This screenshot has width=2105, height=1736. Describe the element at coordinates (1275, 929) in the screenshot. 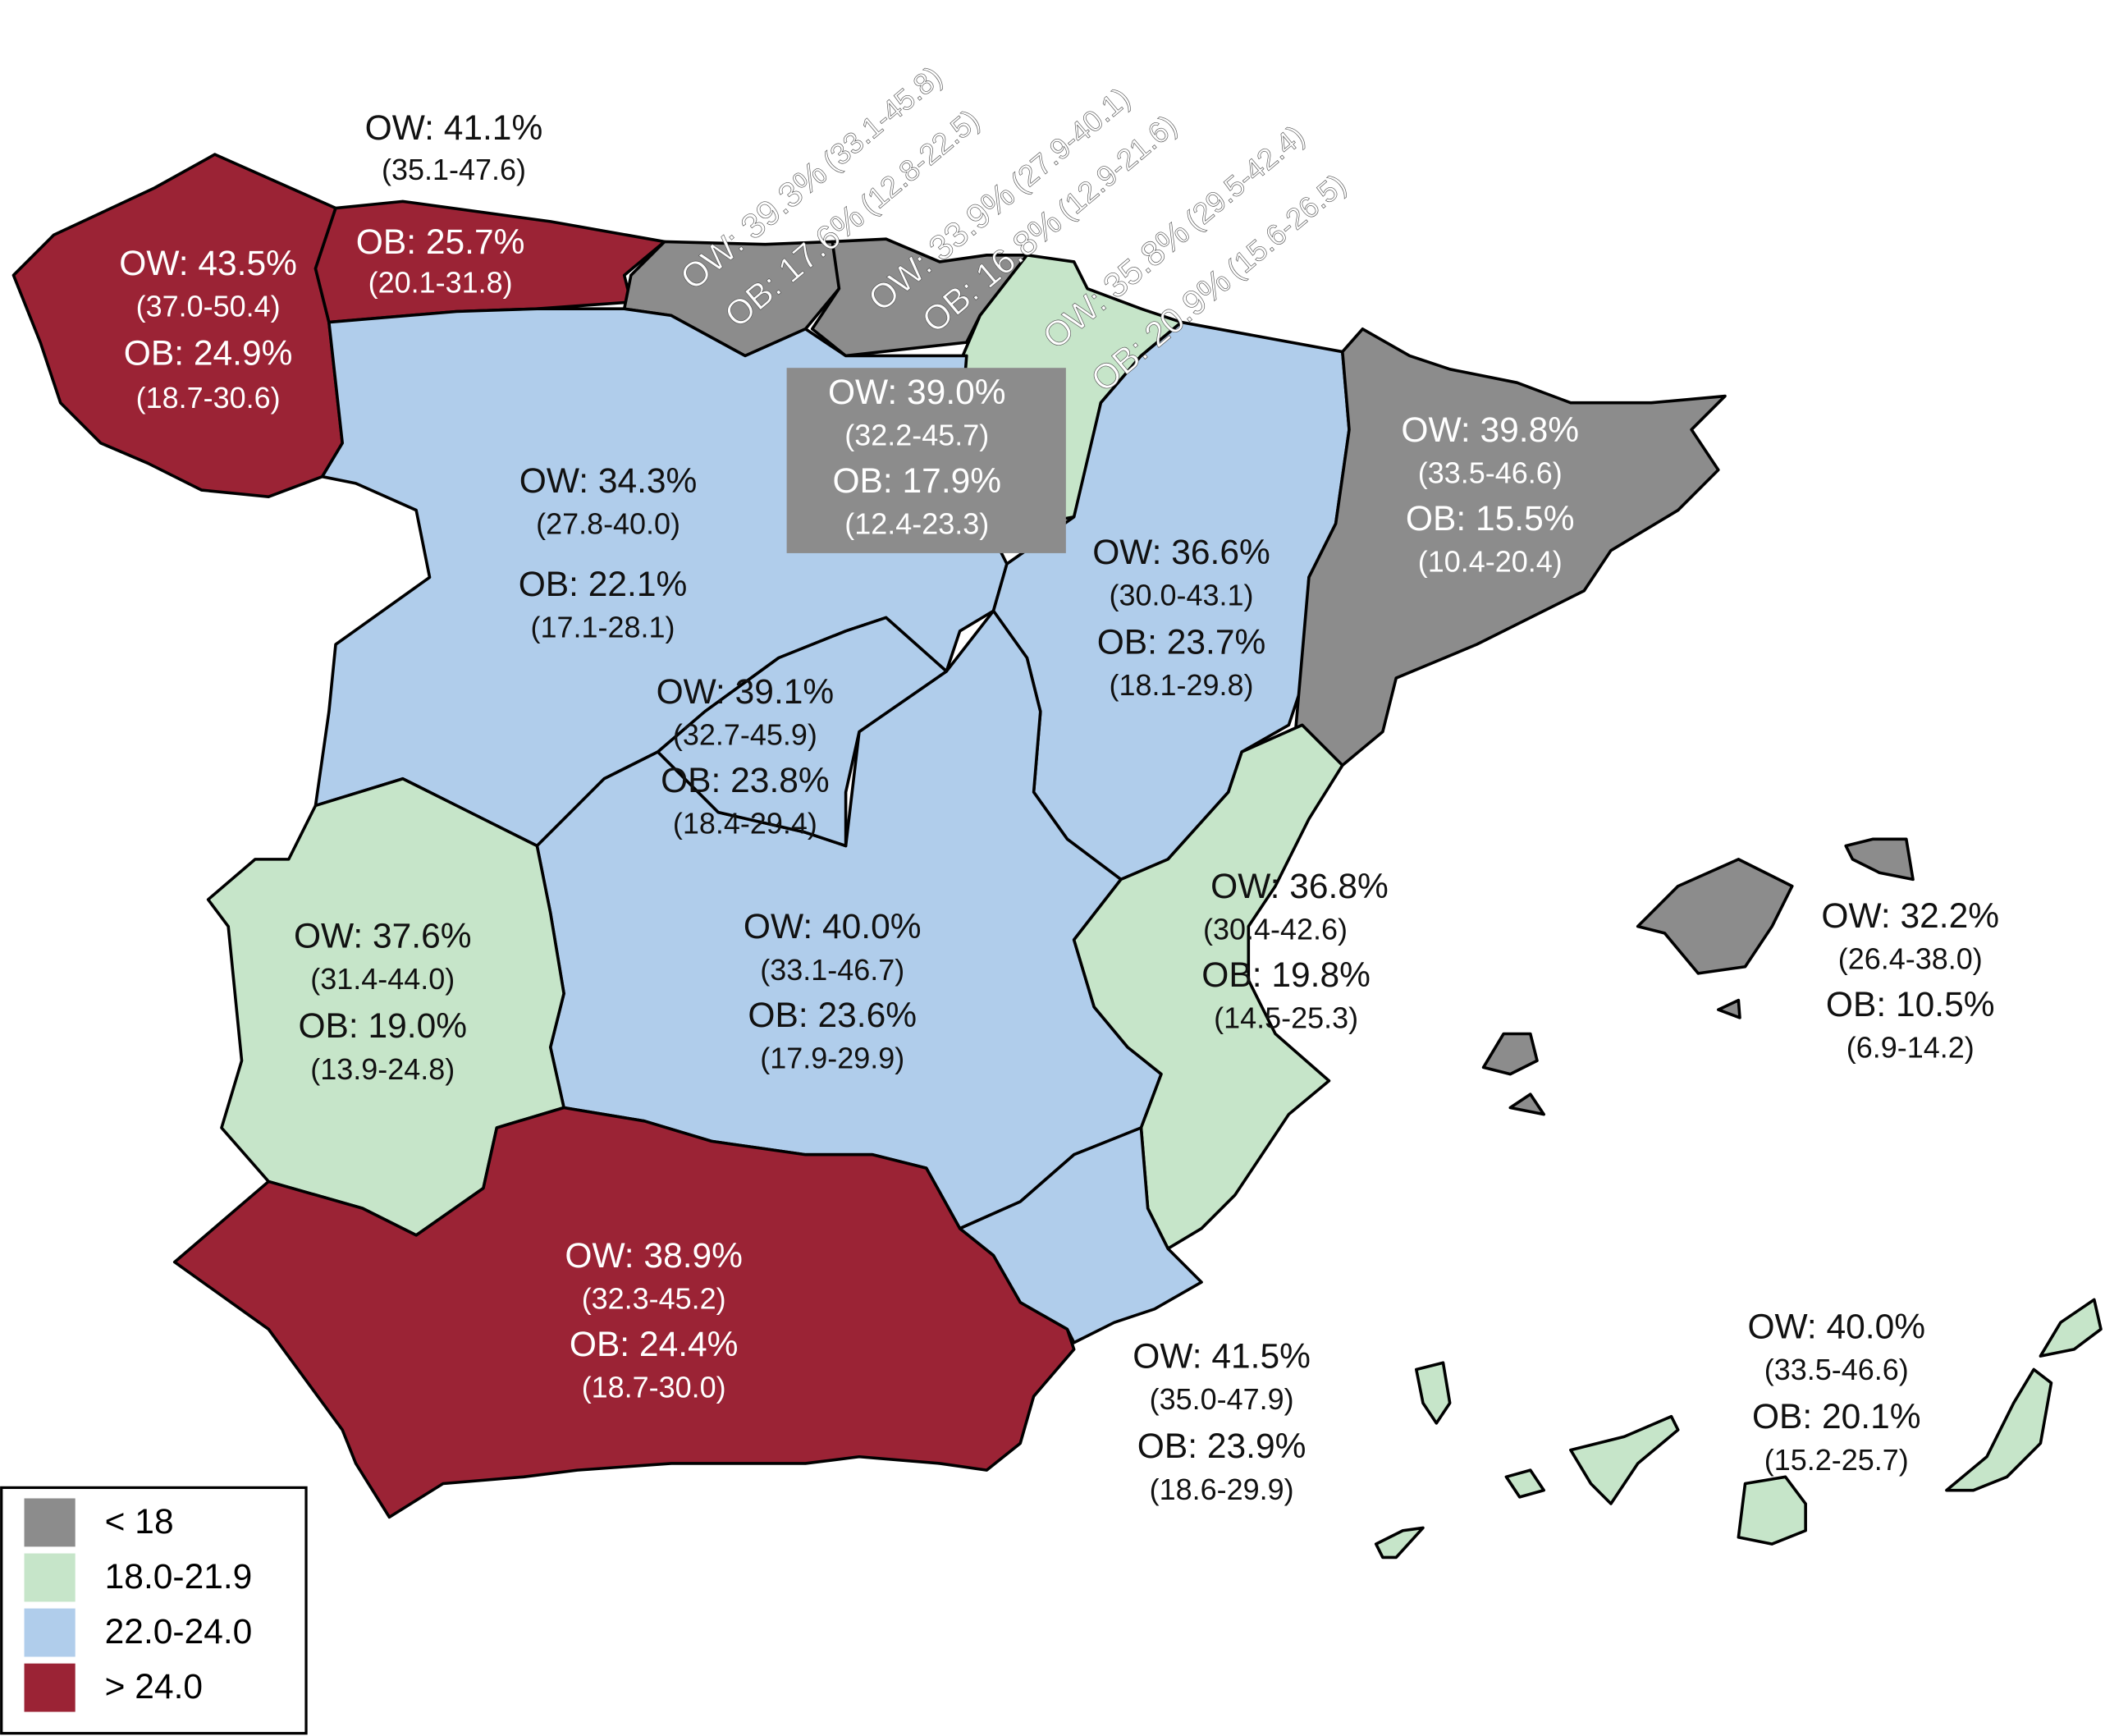

I see `ow-ci-label: (30.4-42.6)` at that location.